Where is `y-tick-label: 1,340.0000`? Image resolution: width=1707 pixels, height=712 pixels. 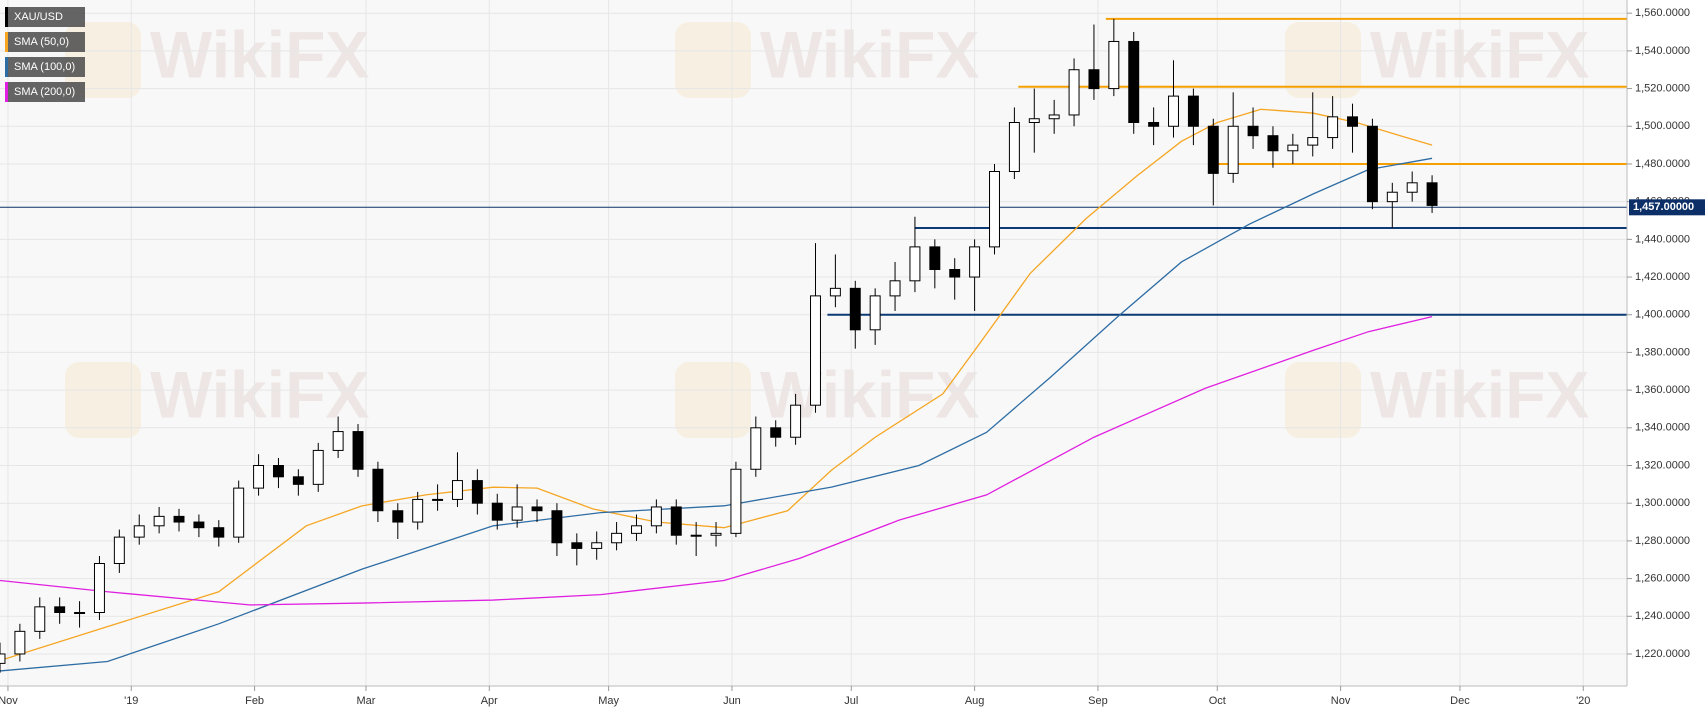 y-tick-label: 1,340.0000 is located at coordinates (1662, 428).